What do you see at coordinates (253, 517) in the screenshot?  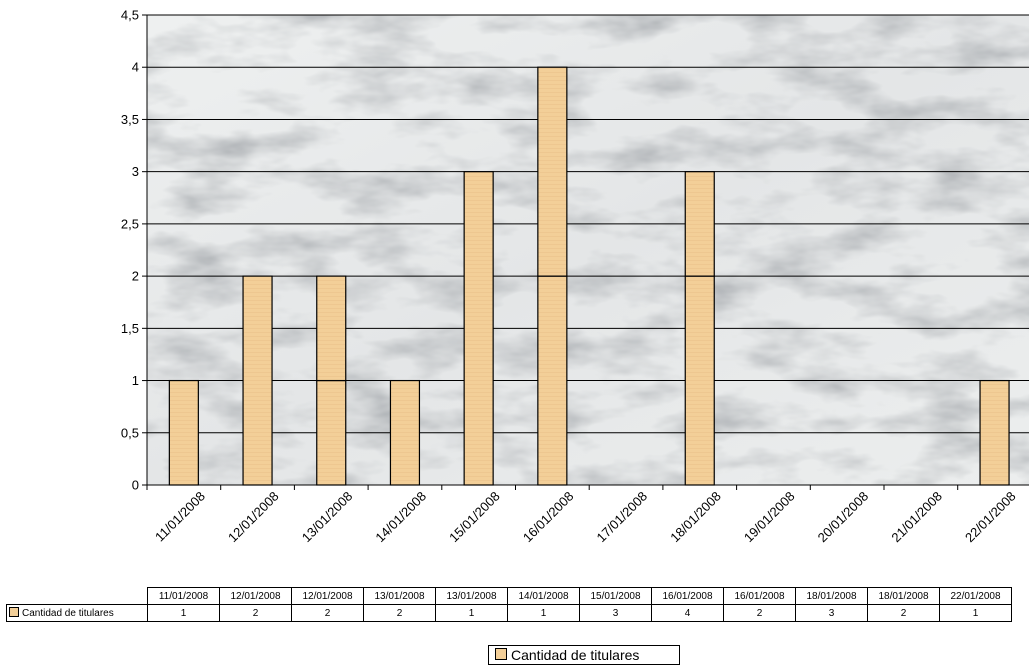 I see `x-tick-label: 12/01/2008` at bounding box center [253, 517].